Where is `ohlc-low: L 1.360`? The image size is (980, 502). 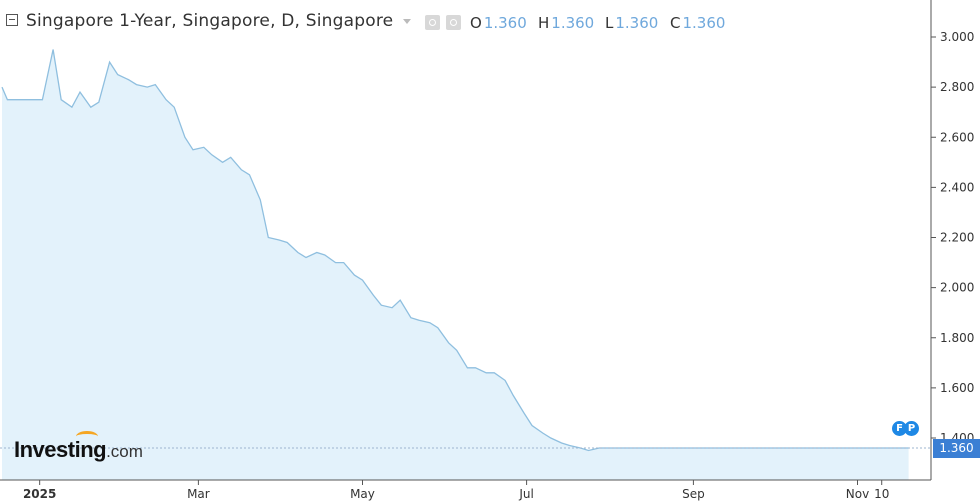
ohlc-low: L 1.360 is located at coordinates (632, 23).